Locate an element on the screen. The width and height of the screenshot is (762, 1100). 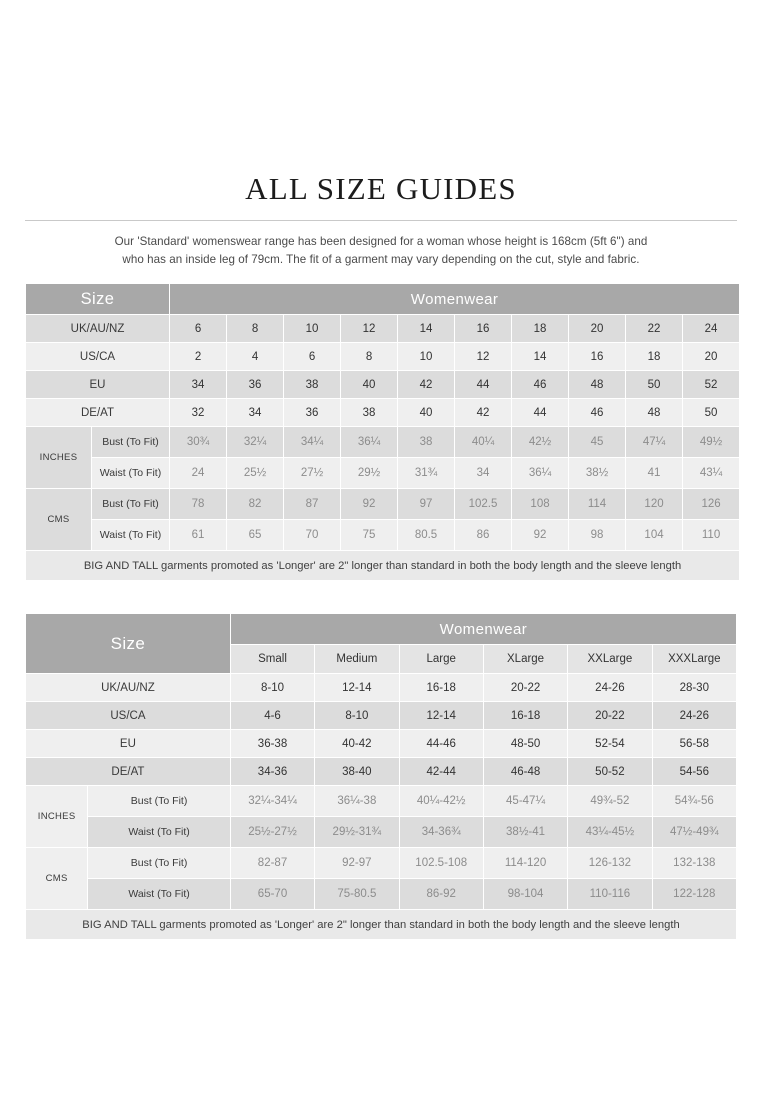
cell: 87 is located at coordinates (312, 504).